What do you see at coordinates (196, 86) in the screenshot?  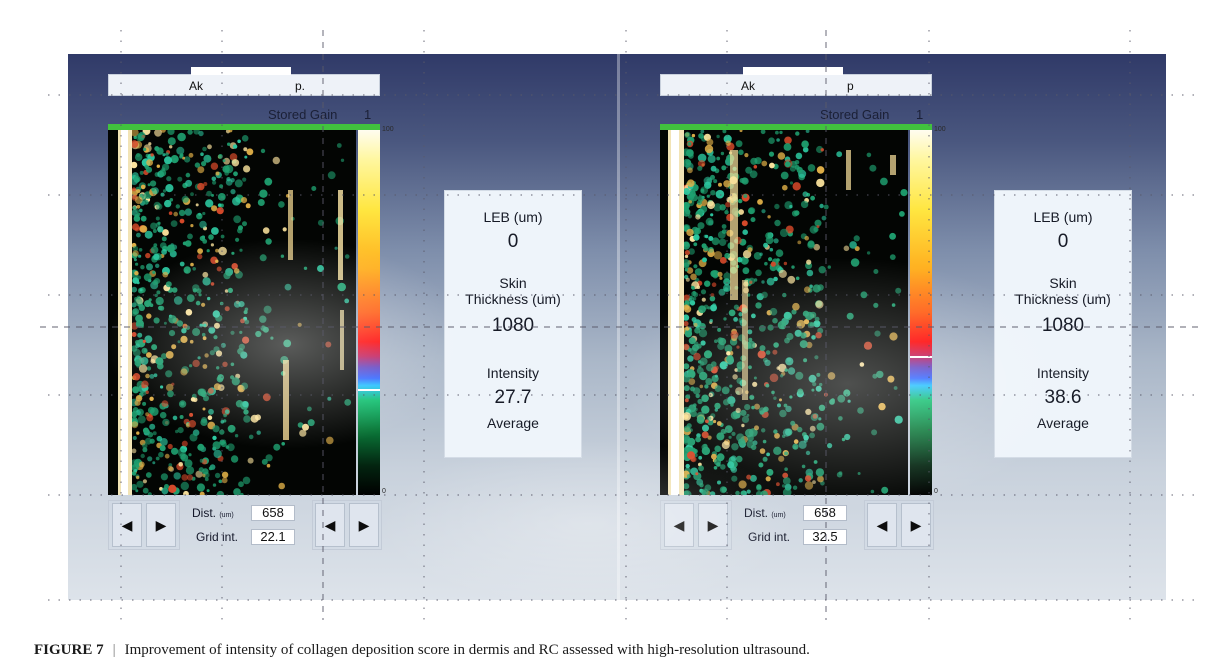 I see `patient-name-start: Ak` at bounding box center [196, 86].